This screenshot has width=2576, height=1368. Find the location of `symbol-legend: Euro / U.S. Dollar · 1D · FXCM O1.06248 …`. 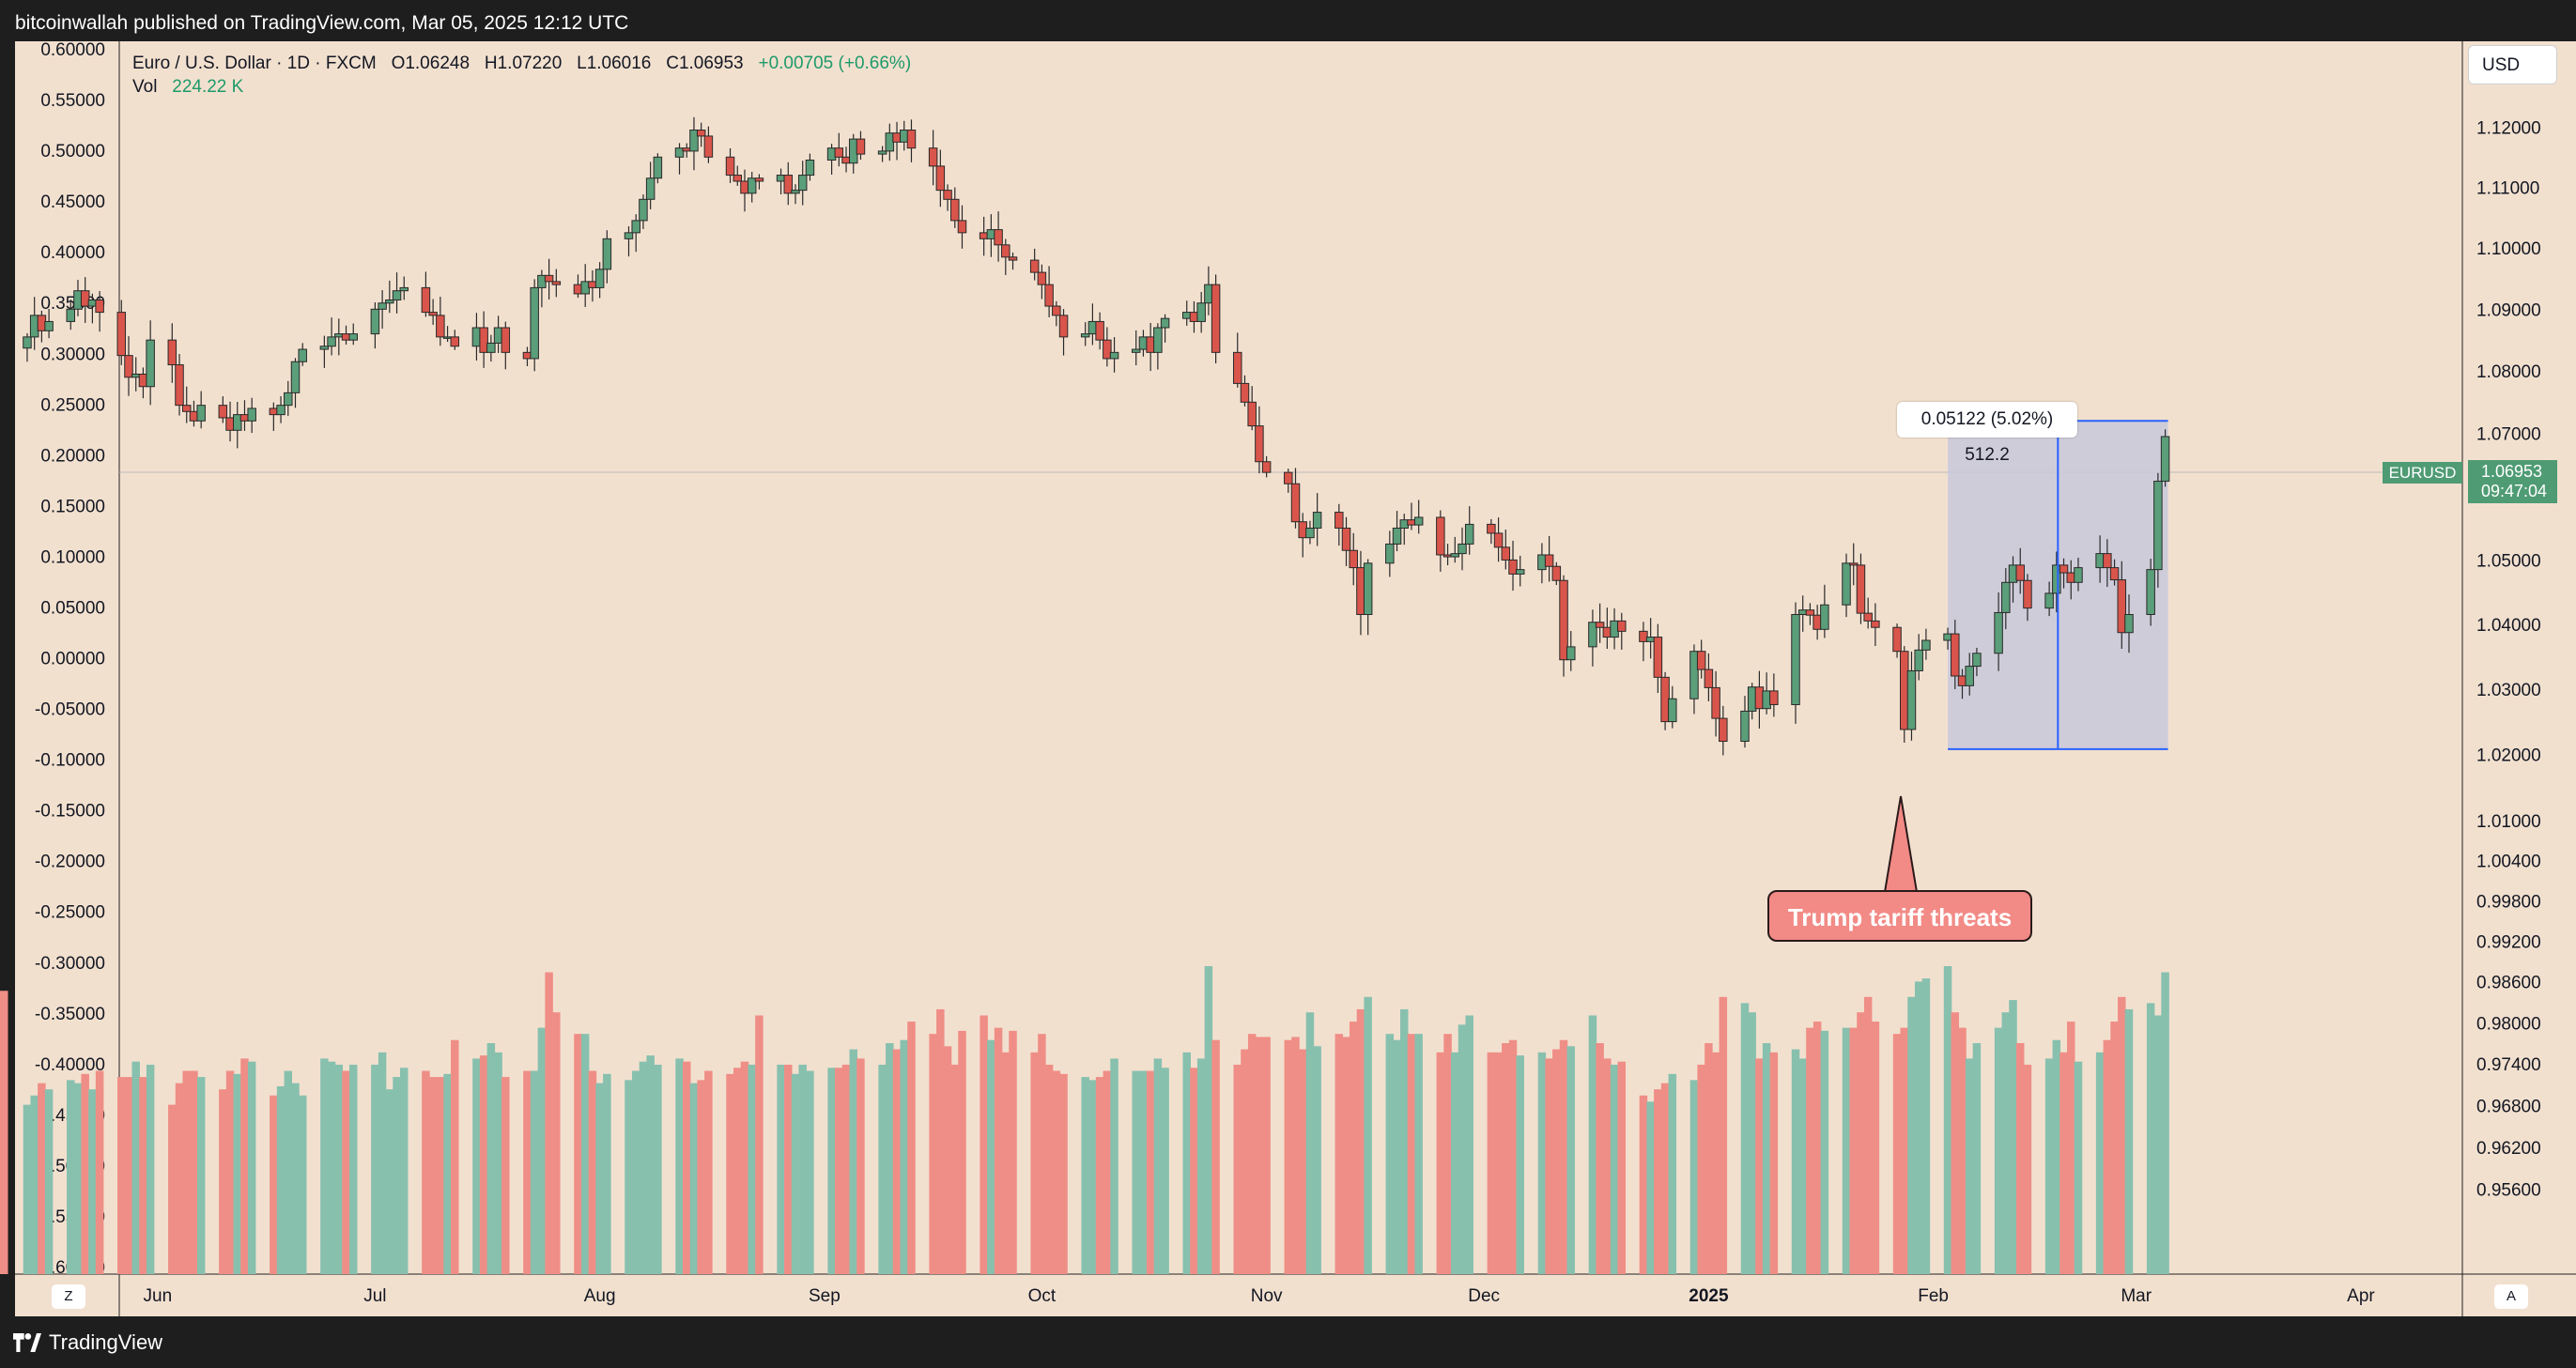

symbol-legend: Euro / U.S. Dollar · 1D · FXCM O1.06248 … is located at coordinates (521, 75).